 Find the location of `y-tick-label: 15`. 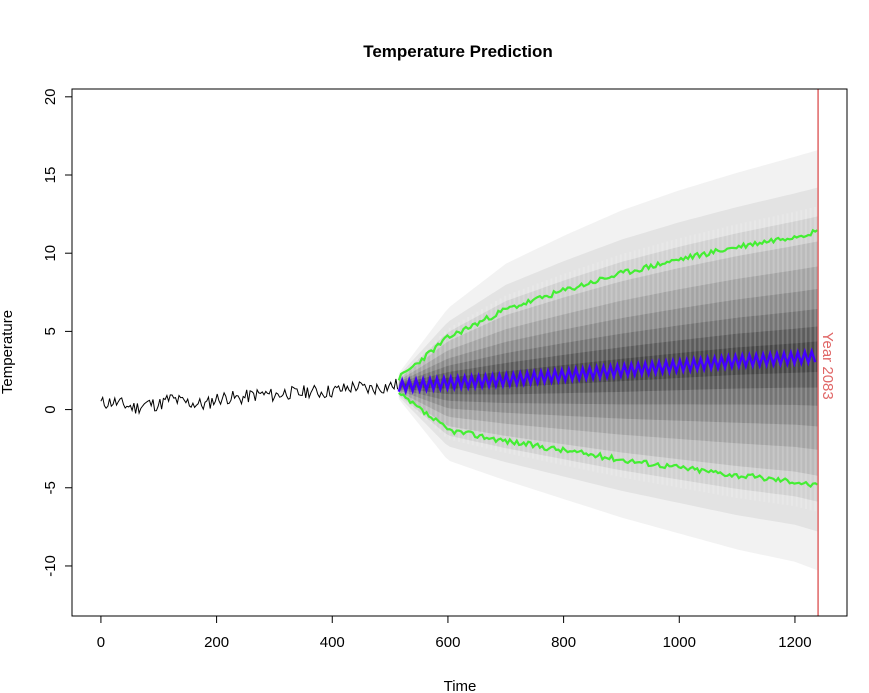

y-tick-label: 15 is located at coordinates (50, 175).